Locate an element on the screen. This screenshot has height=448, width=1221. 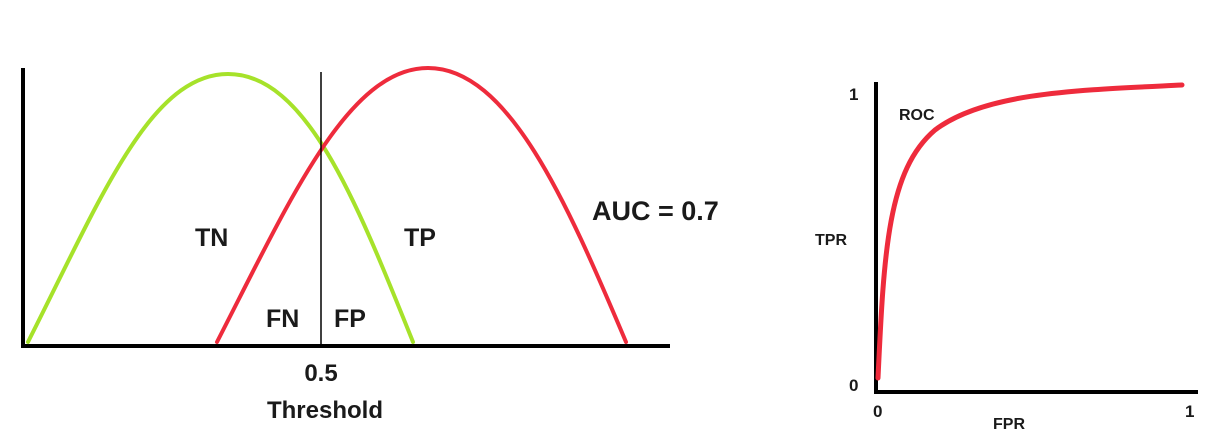
roc-x-axis-label: FPR is located at coordinates (1009, 424).